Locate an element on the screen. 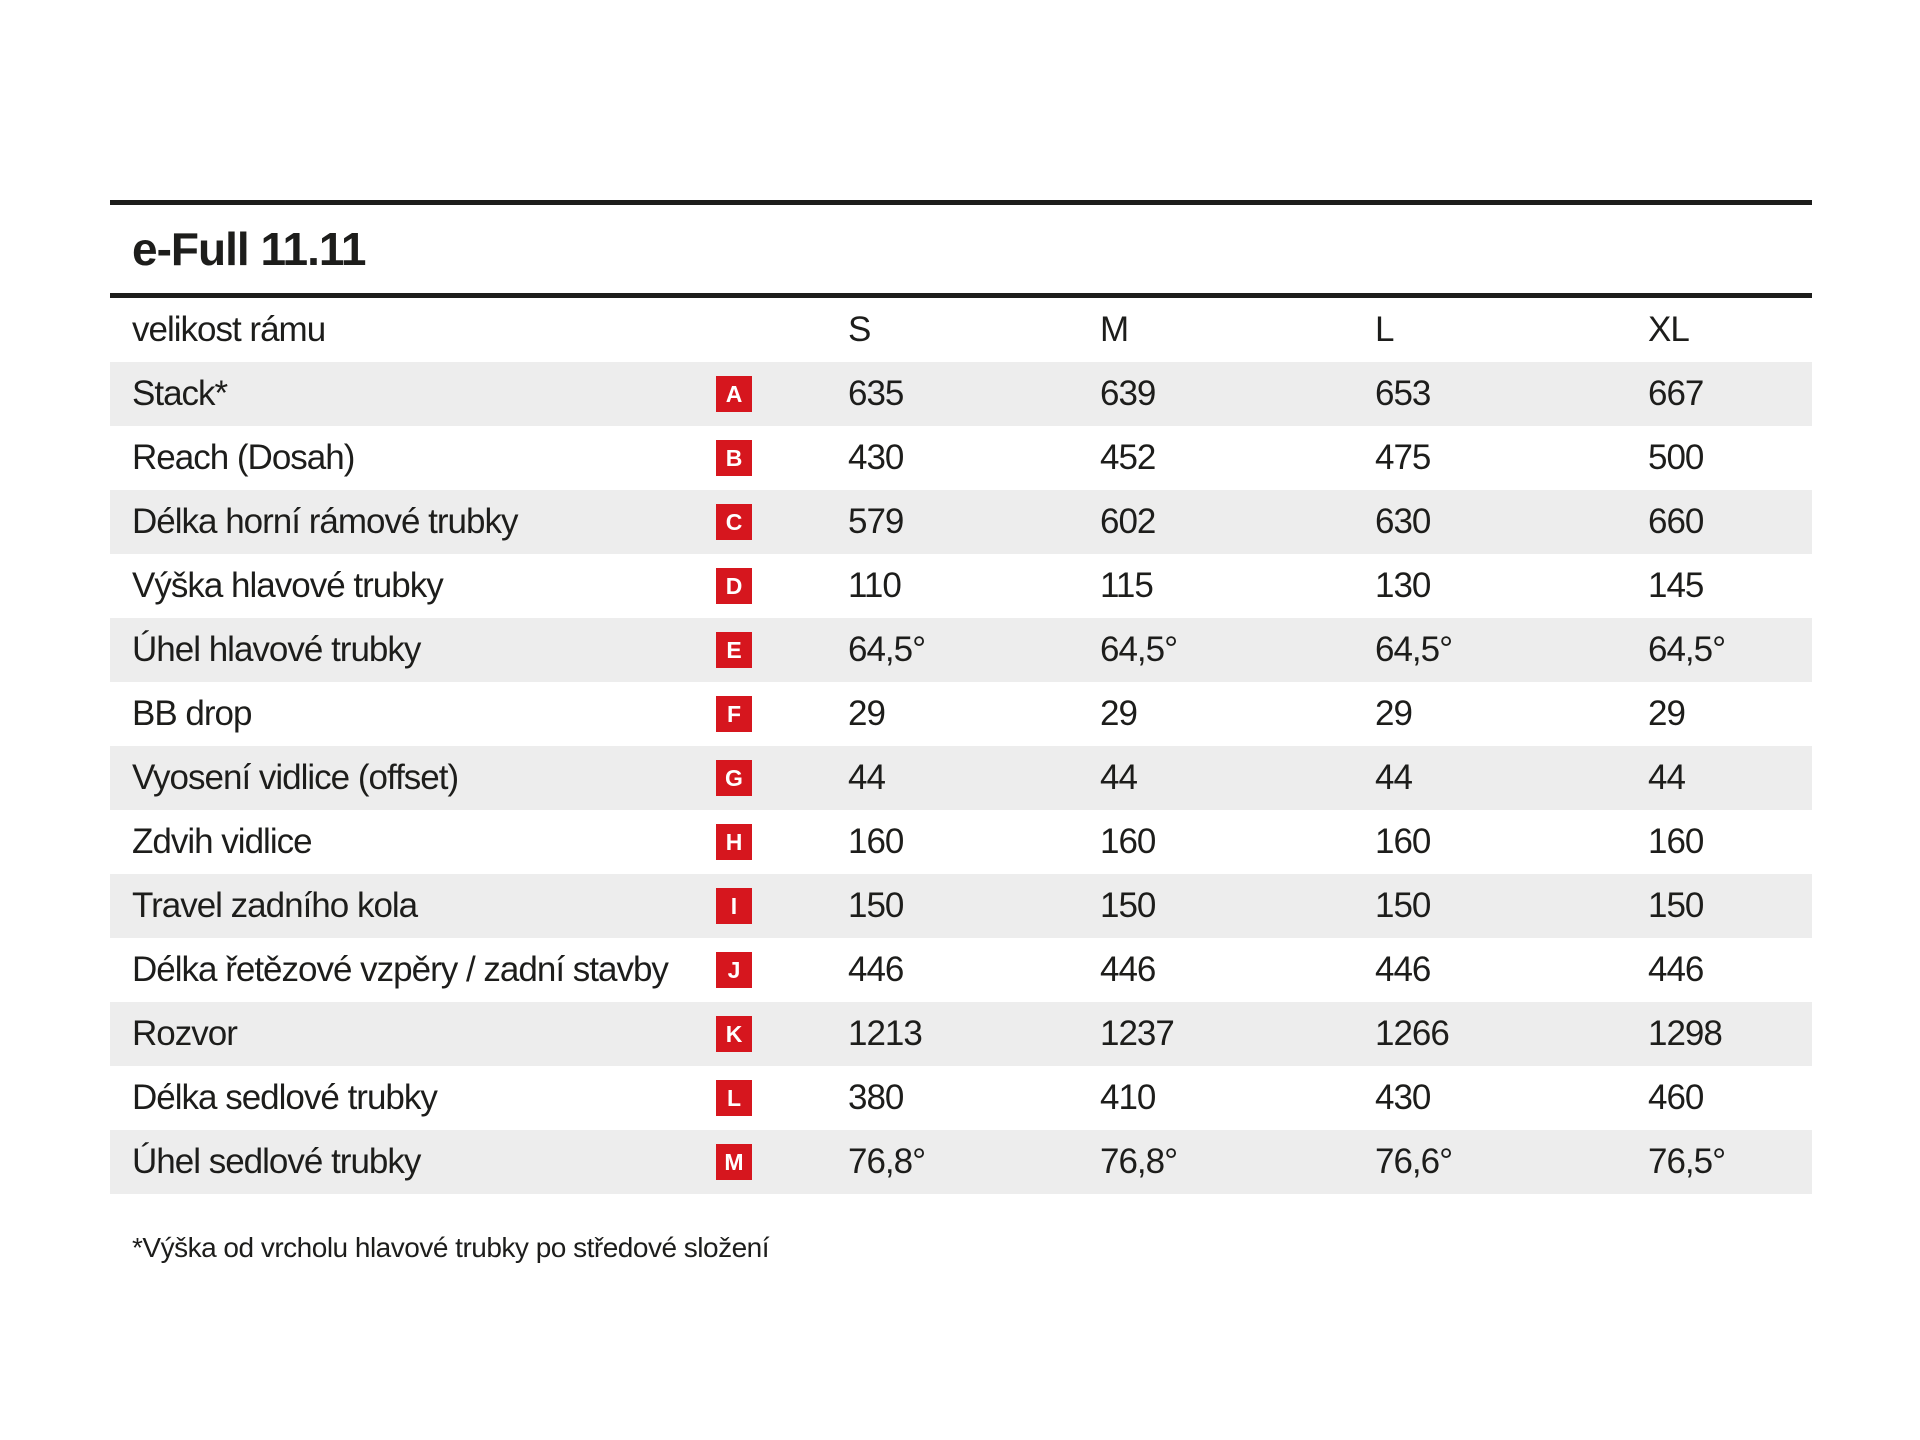  value-s: 64,5° is located at coordinates (887, 649).